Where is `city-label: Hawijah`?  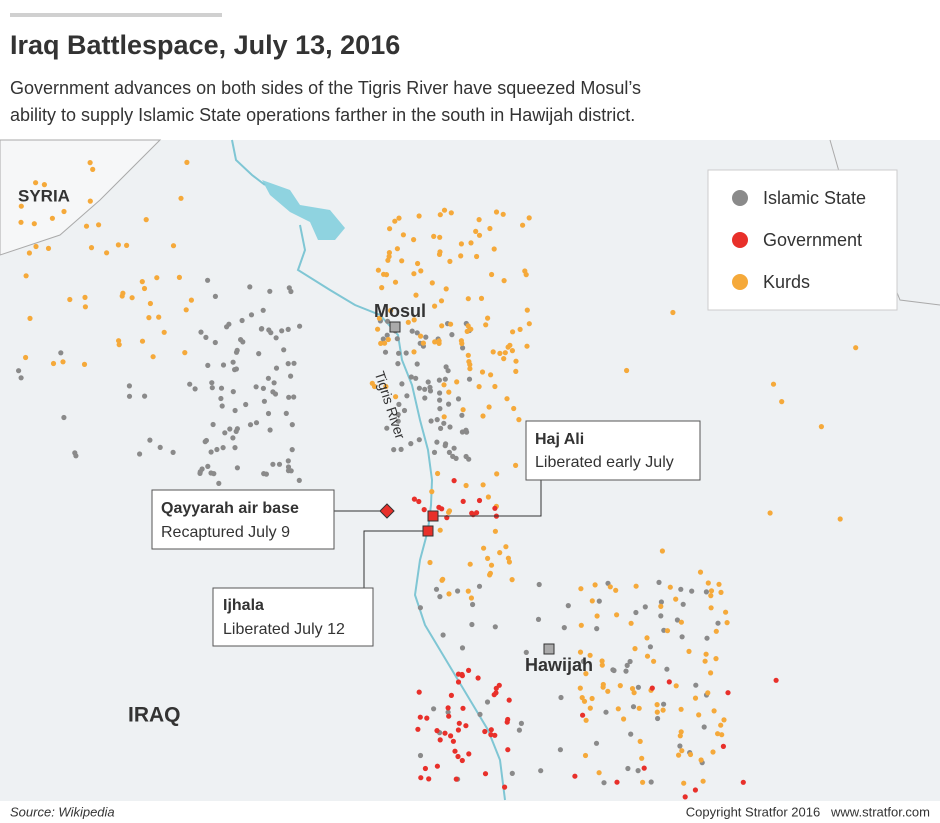 city-label: Hawijah is located at coordinates (559, 665).